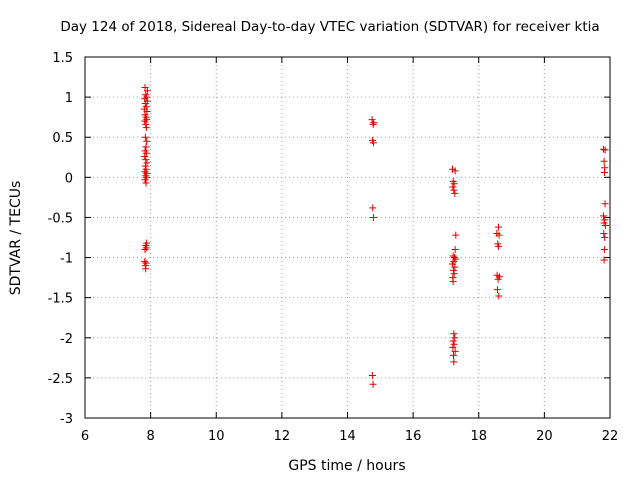 This screenshot has width=640, height=480. I want to click on x-tick-label: 16, so click(413, 436).